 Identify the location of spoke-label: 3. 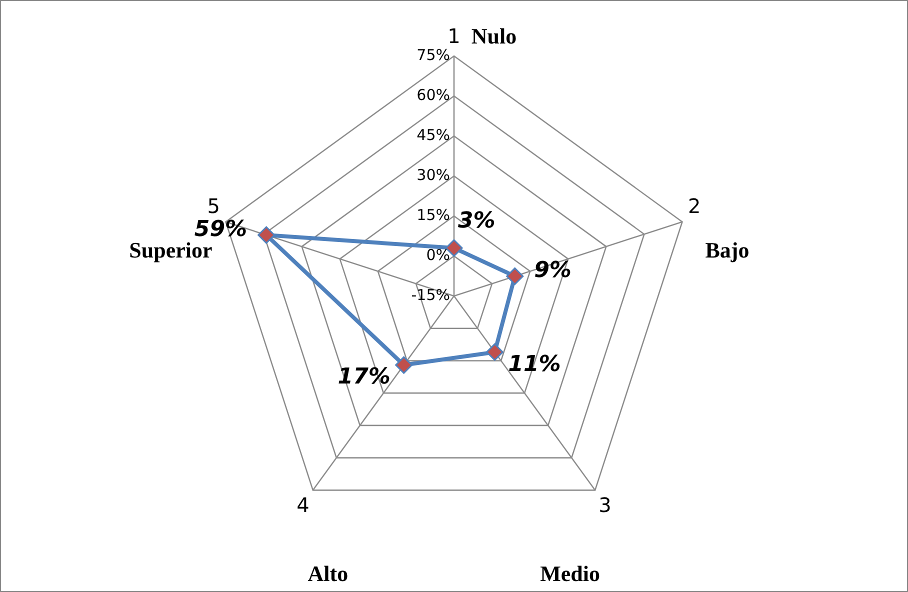
(605, 505).